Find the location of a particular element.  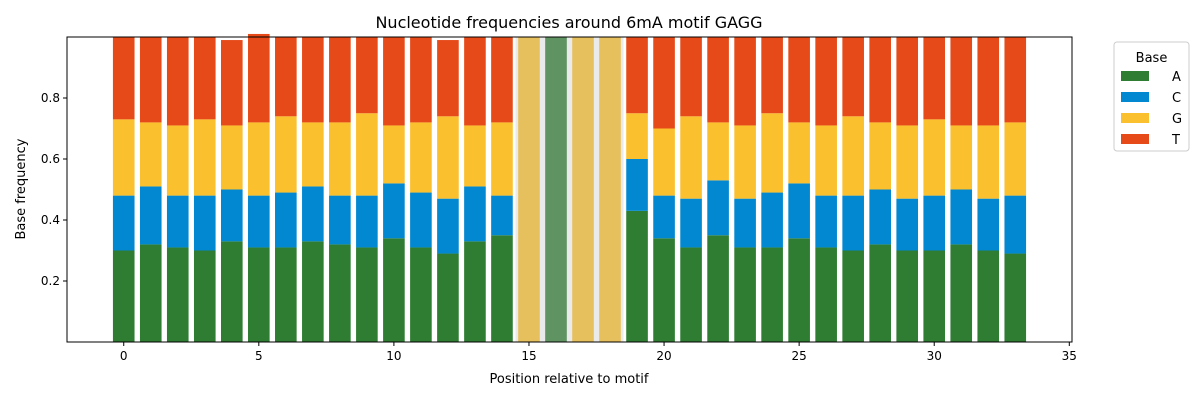

legend-label-C: C is located at coordinates (1176, 98).